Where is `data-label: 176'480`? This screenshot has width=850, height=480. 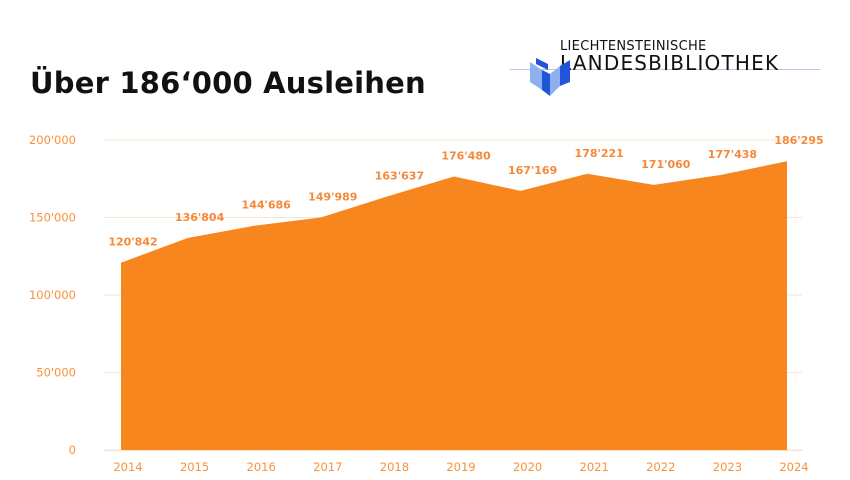
data-label: 176'480 is located at coordinates (466, 155).